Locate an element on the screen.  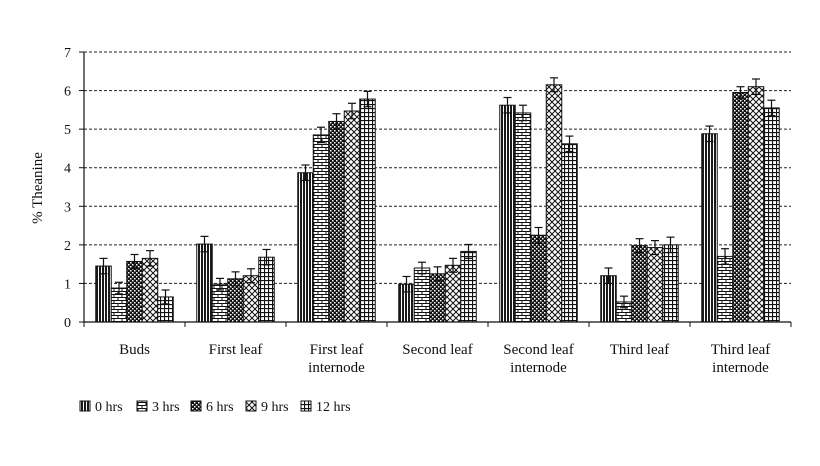
y-tick-label: 3 is located at coordinates (67, 207).